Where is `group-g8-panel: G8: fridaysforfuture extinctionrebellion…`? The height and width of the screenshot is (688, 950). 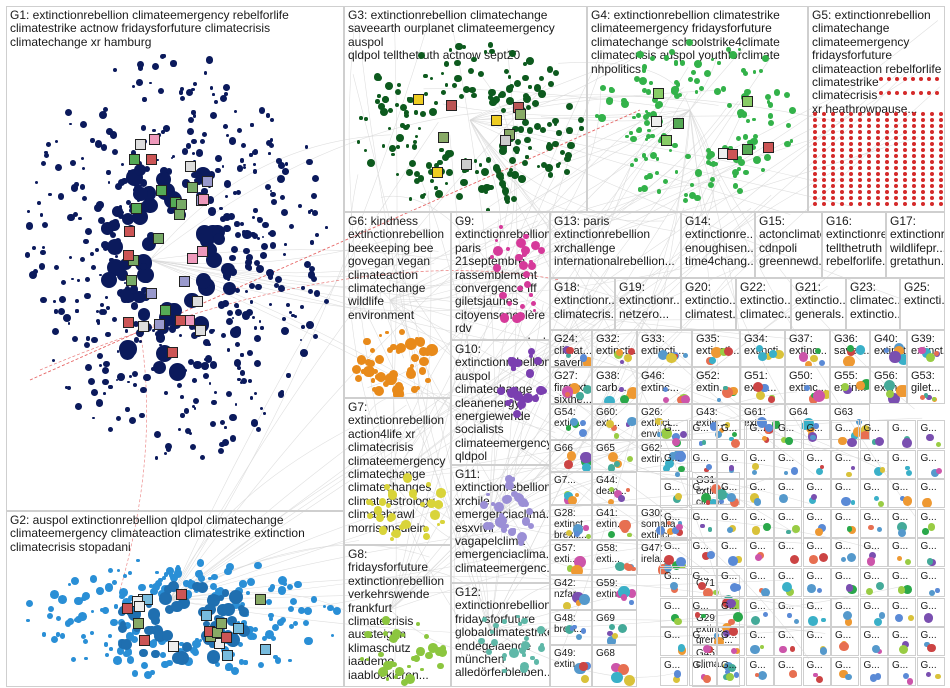 group-g8-panel: G8: fridaysforfuture extinctionrebellion… is located at coordinates (397, 616).